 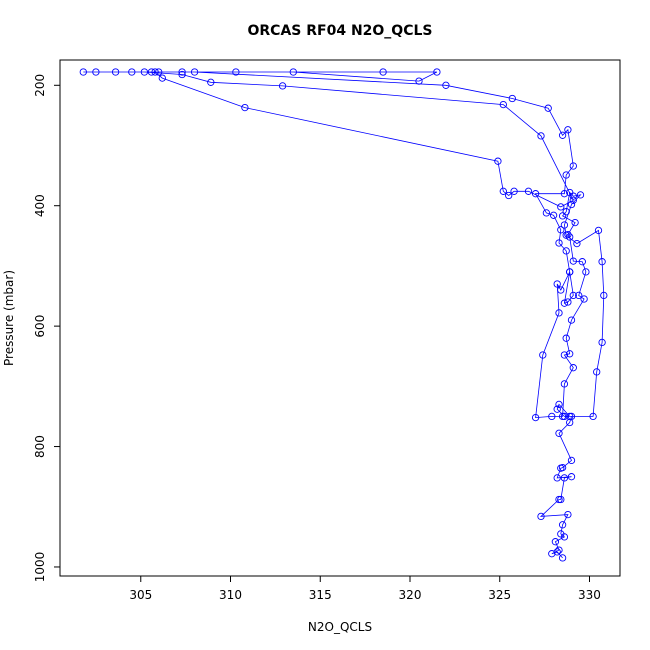 I want to click on y-tick-label: 600, so click(x=40, y=326).